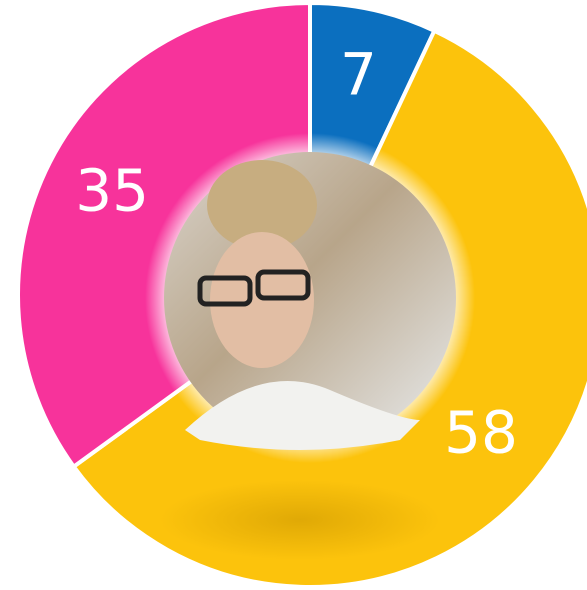 The image size is (587, 590). What do you see at coordinates (225, 291) in the screenshot?
I see `photo-glasses-left` at bounding box center [225, 291].